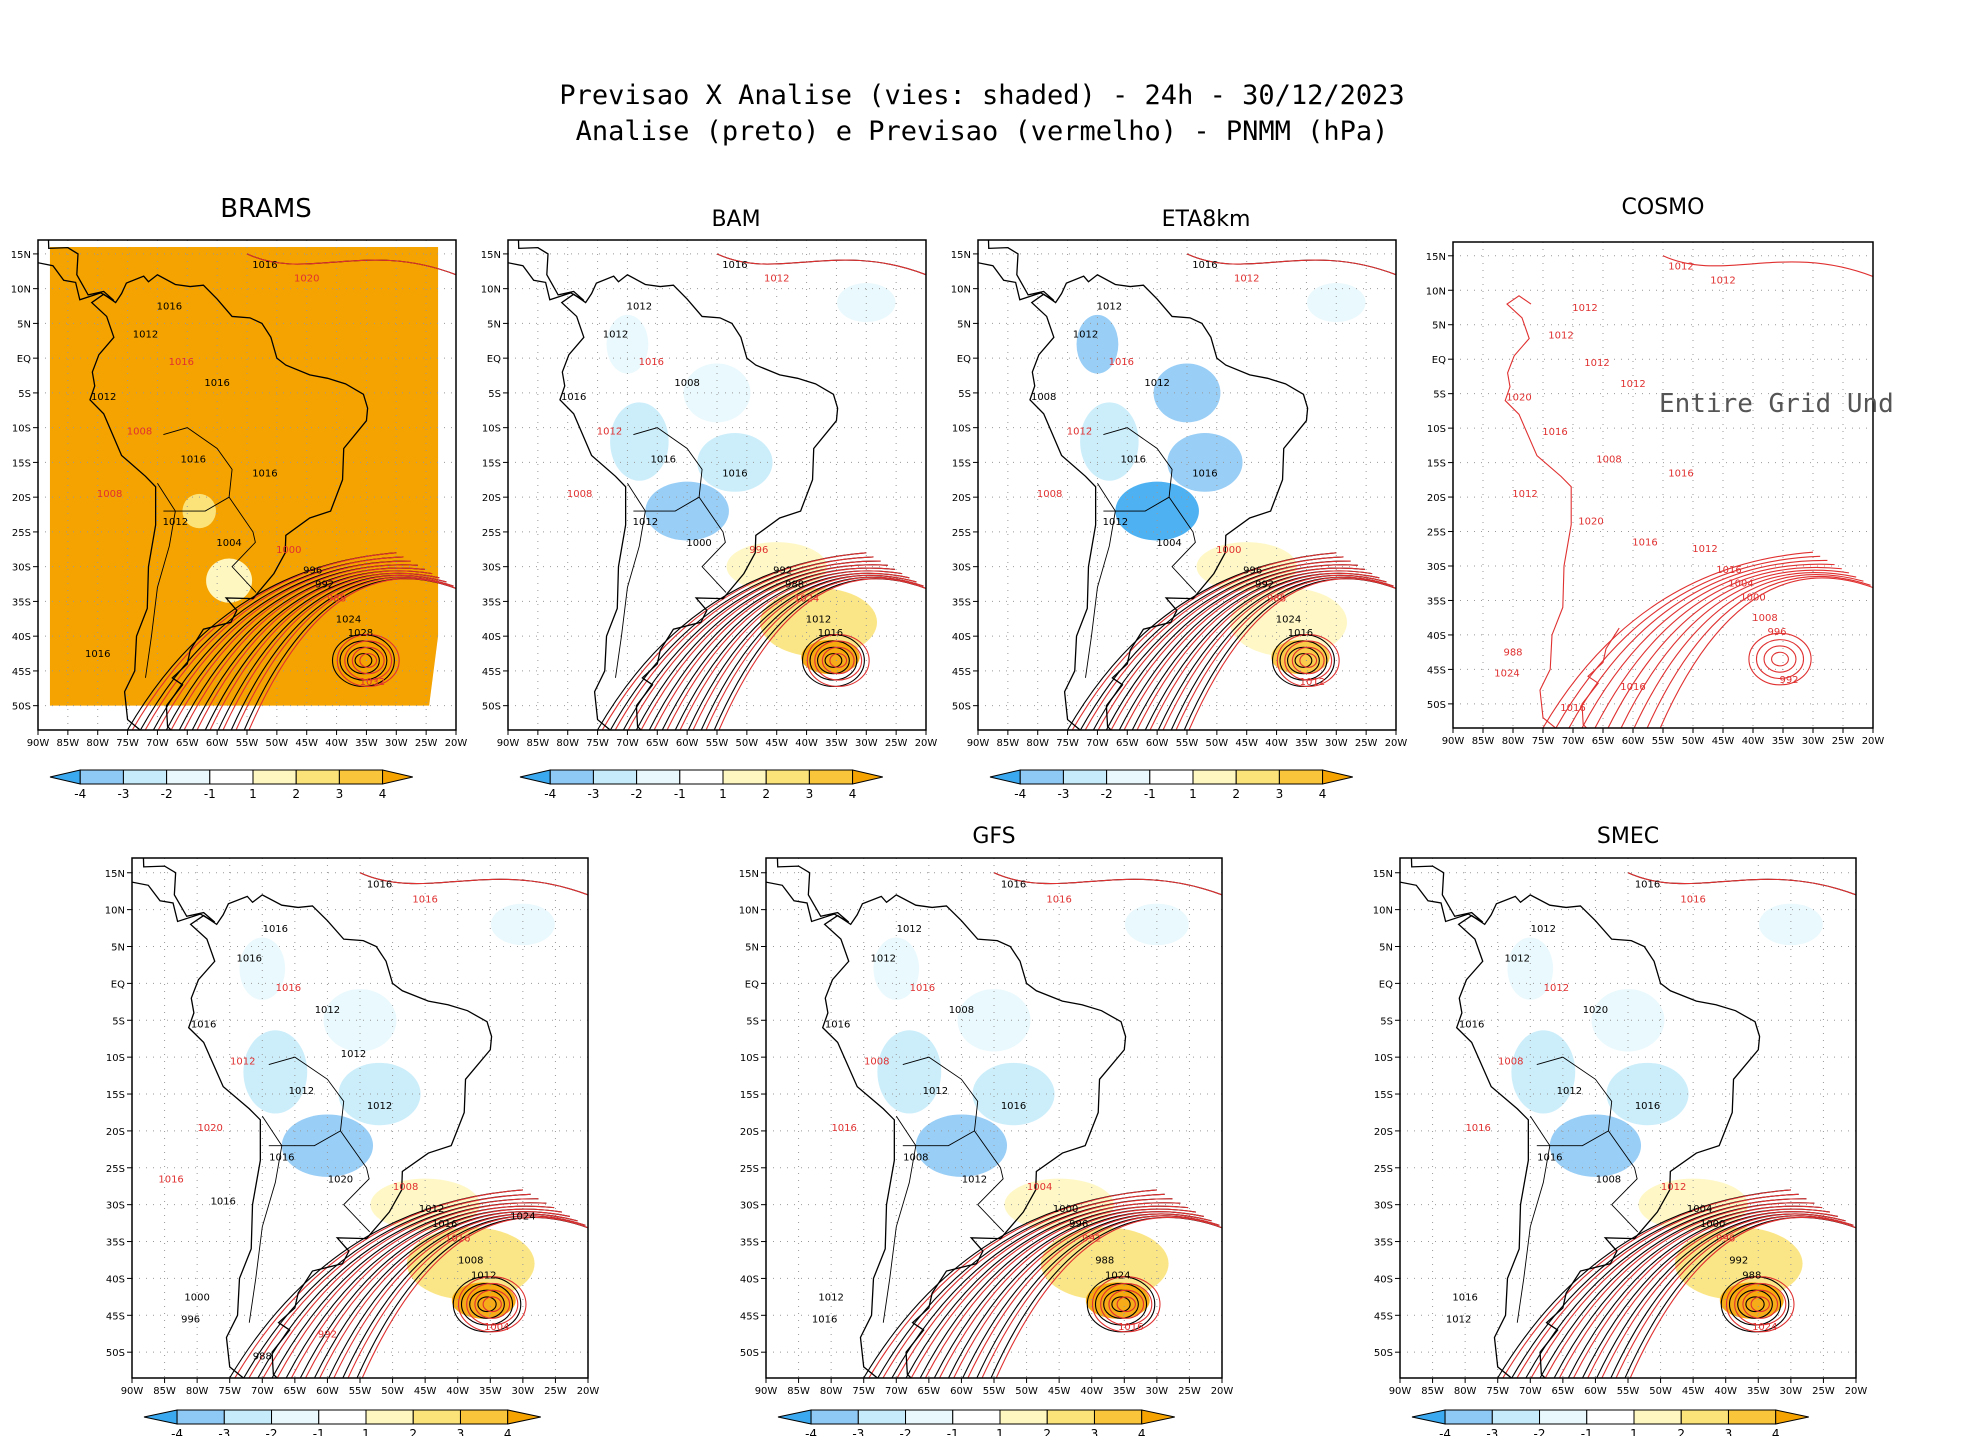  What do you see at coordinates (1856, 1391) in the screenshot?
I see `lon-tick-label: 20W` at bounding box center [1856, 1391].